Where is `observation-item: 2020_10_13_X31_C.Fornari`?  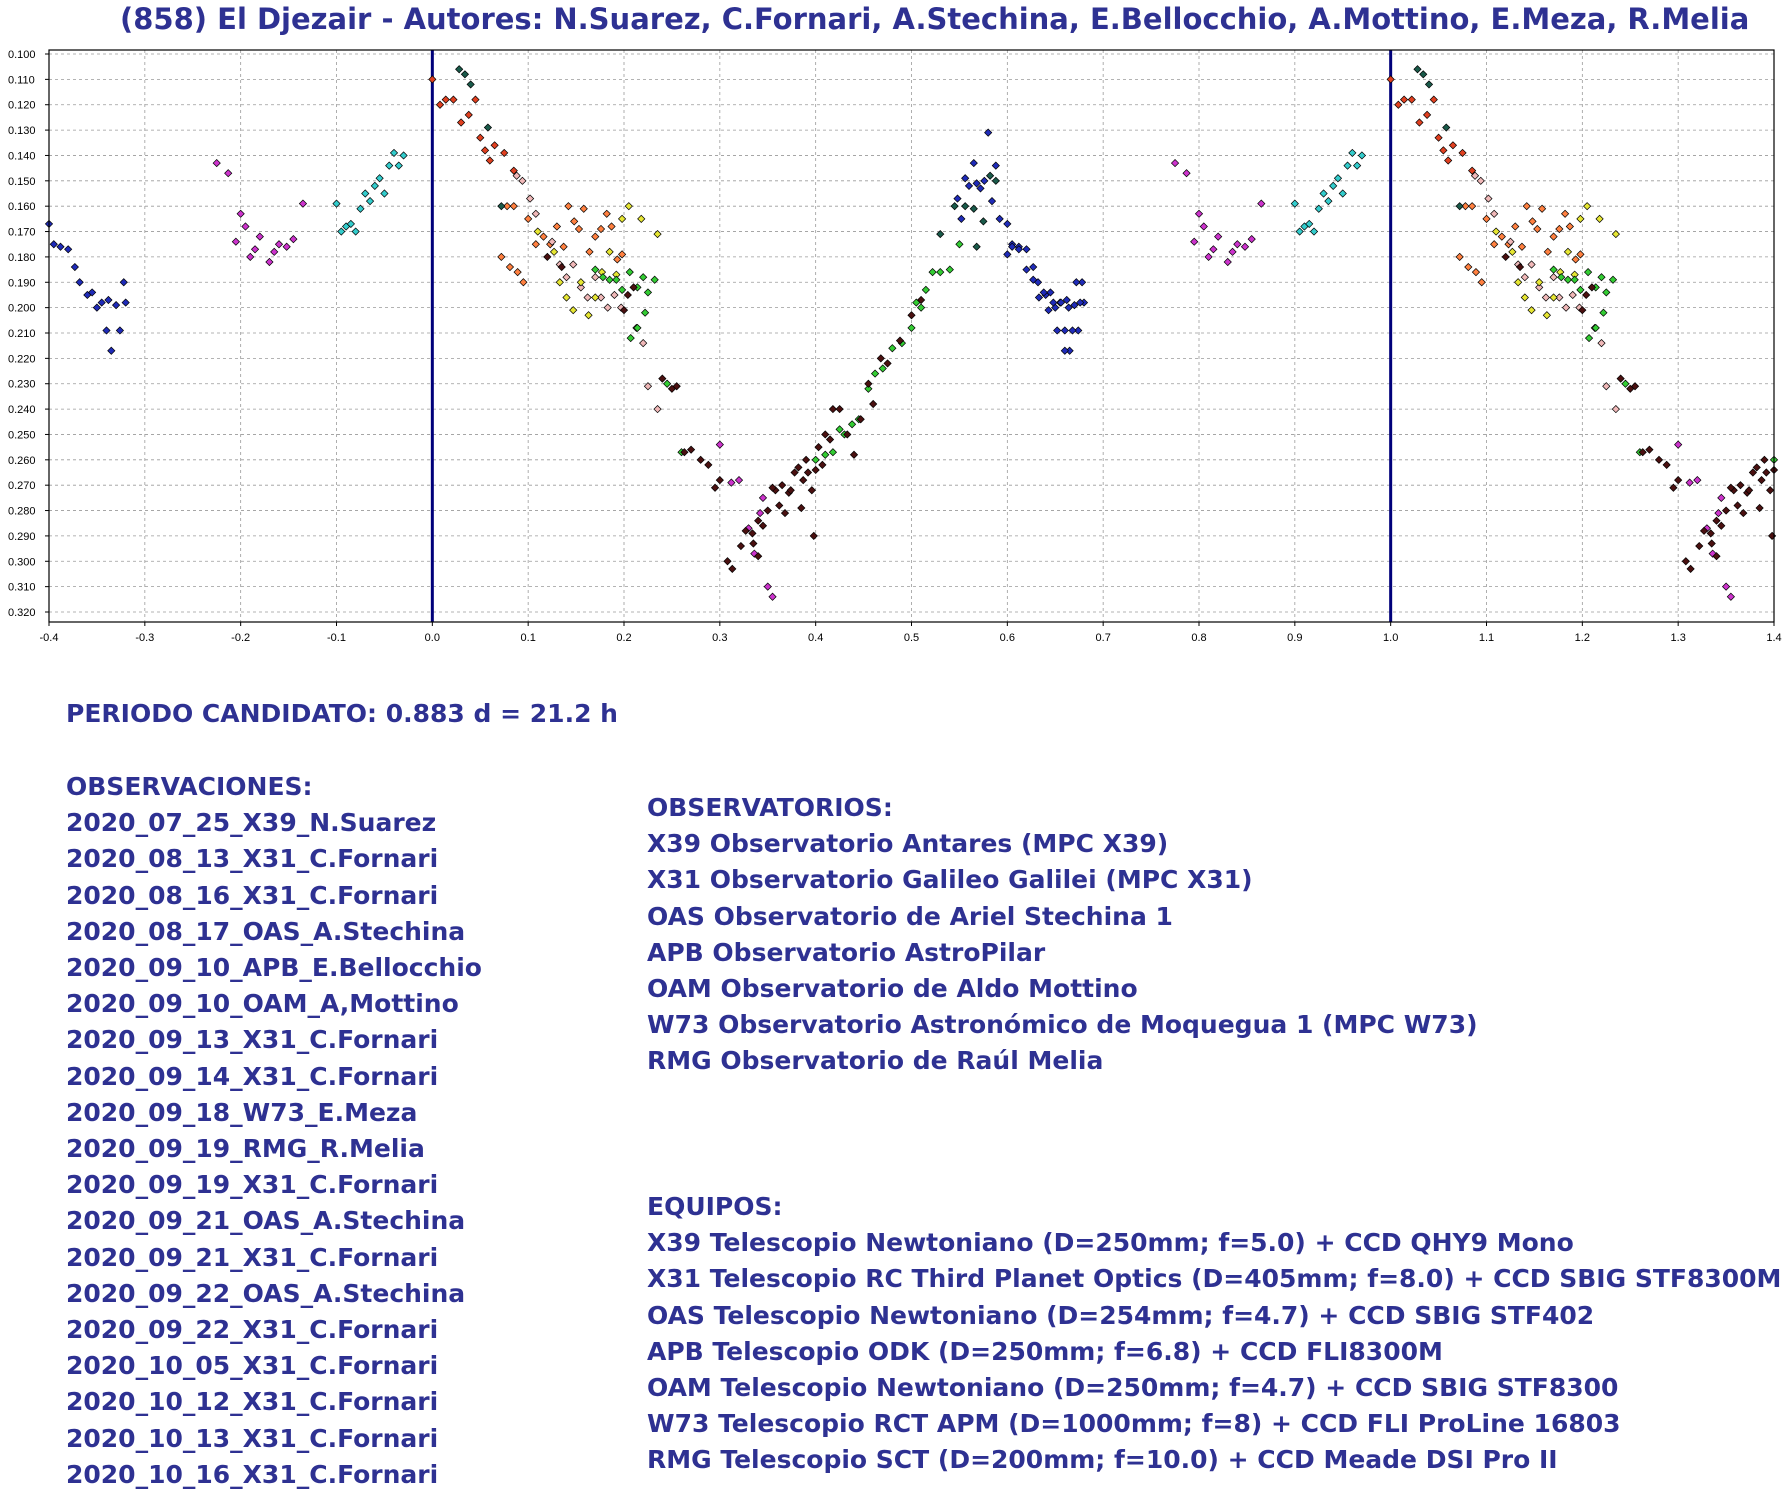 observation-item: 2020_10_13_X31_C.Fornari is located at coordinates (252, 1438).